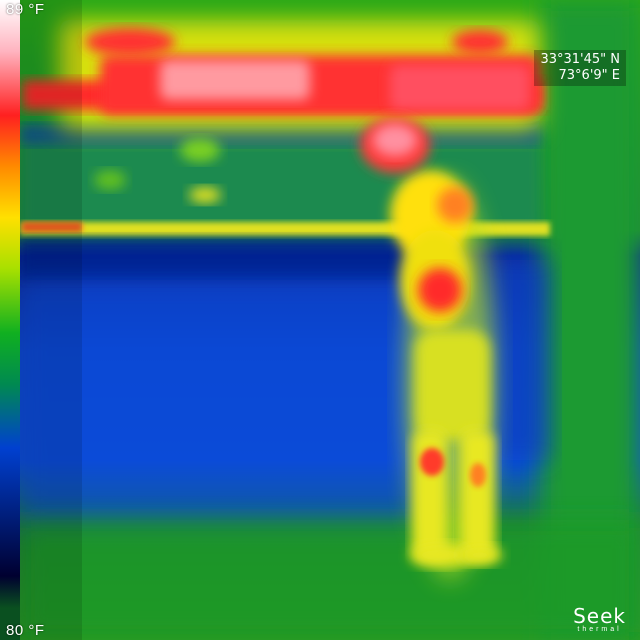  Describe the element at coordinates (599, 616) in the screenshot. I see `brand-name: Seek` at that location.